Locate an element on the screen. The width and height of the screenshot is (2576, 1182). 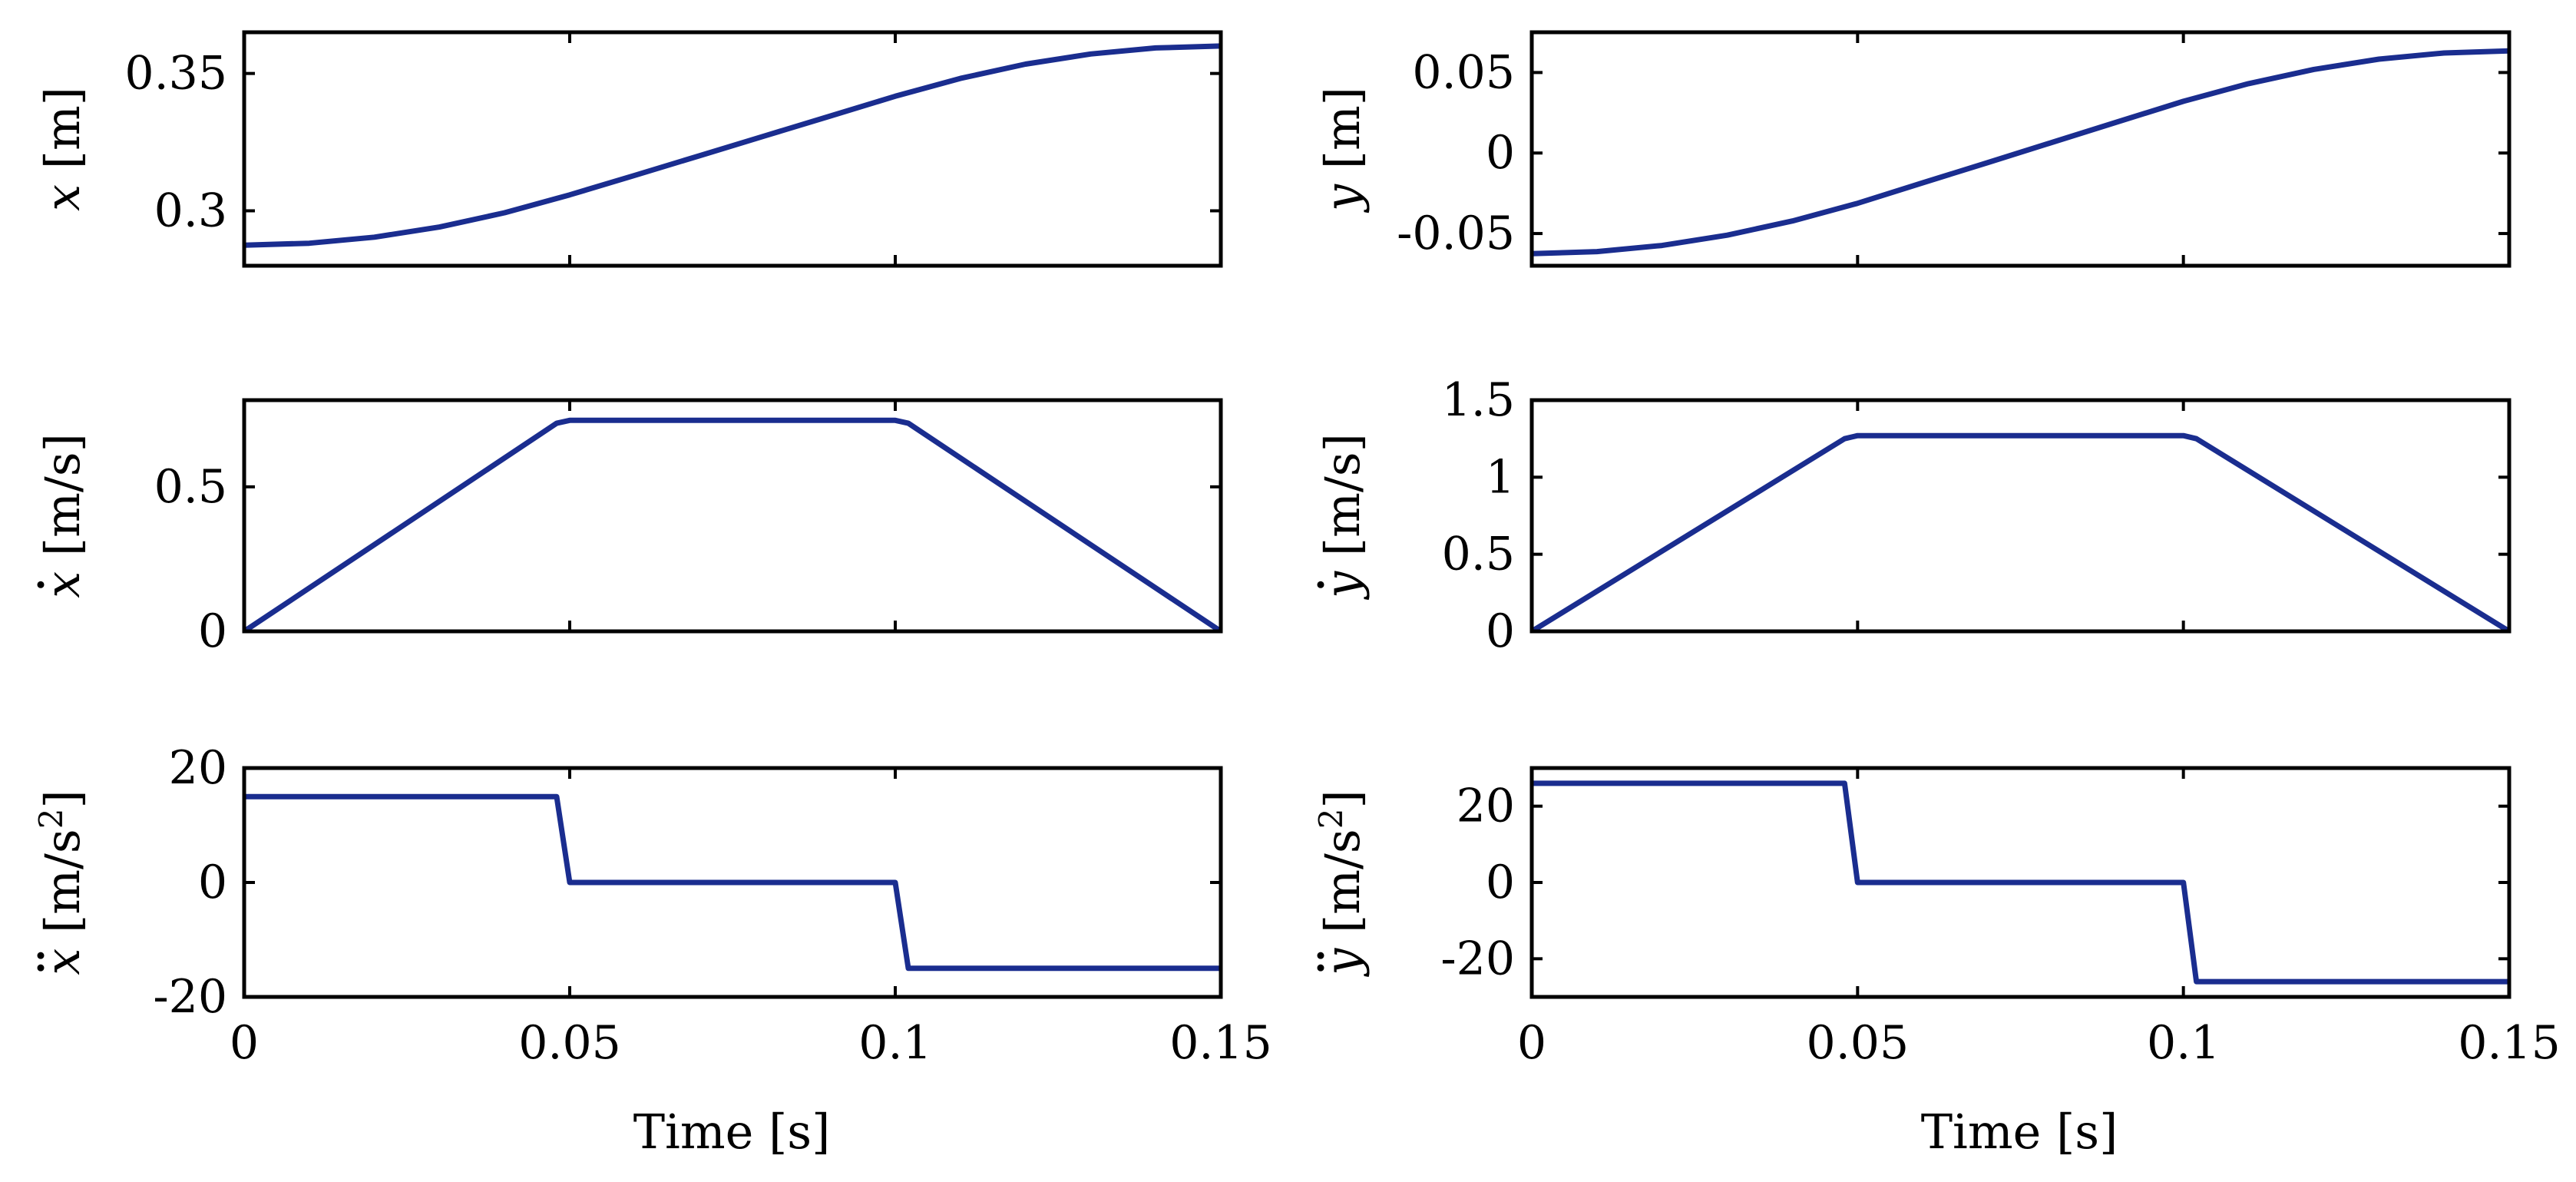
x-axis-label-left: Time [s] is located at coordinates (732, 1132).